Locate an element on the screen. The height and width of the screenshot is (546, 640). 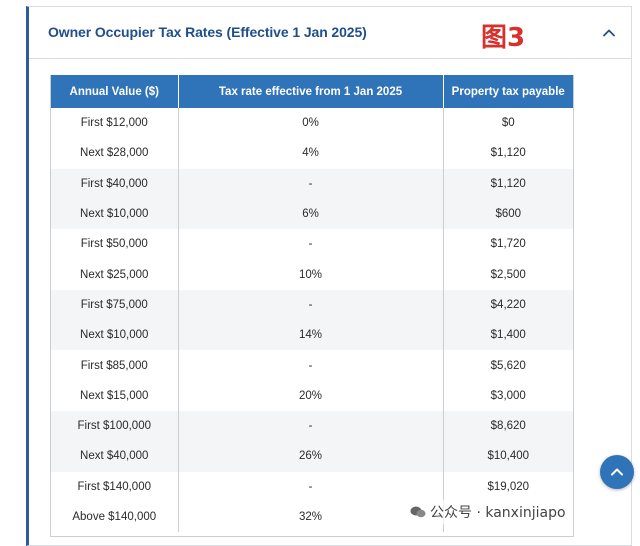
annual-value-cell: First $75,000 is located at coordinates (115, 305).